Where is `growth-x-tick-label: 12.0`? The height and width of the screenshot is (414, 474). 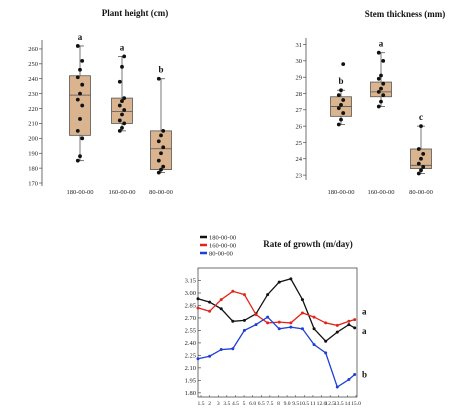 growth-x-tick-label: 12.0 is located at coordinates (322, 404).